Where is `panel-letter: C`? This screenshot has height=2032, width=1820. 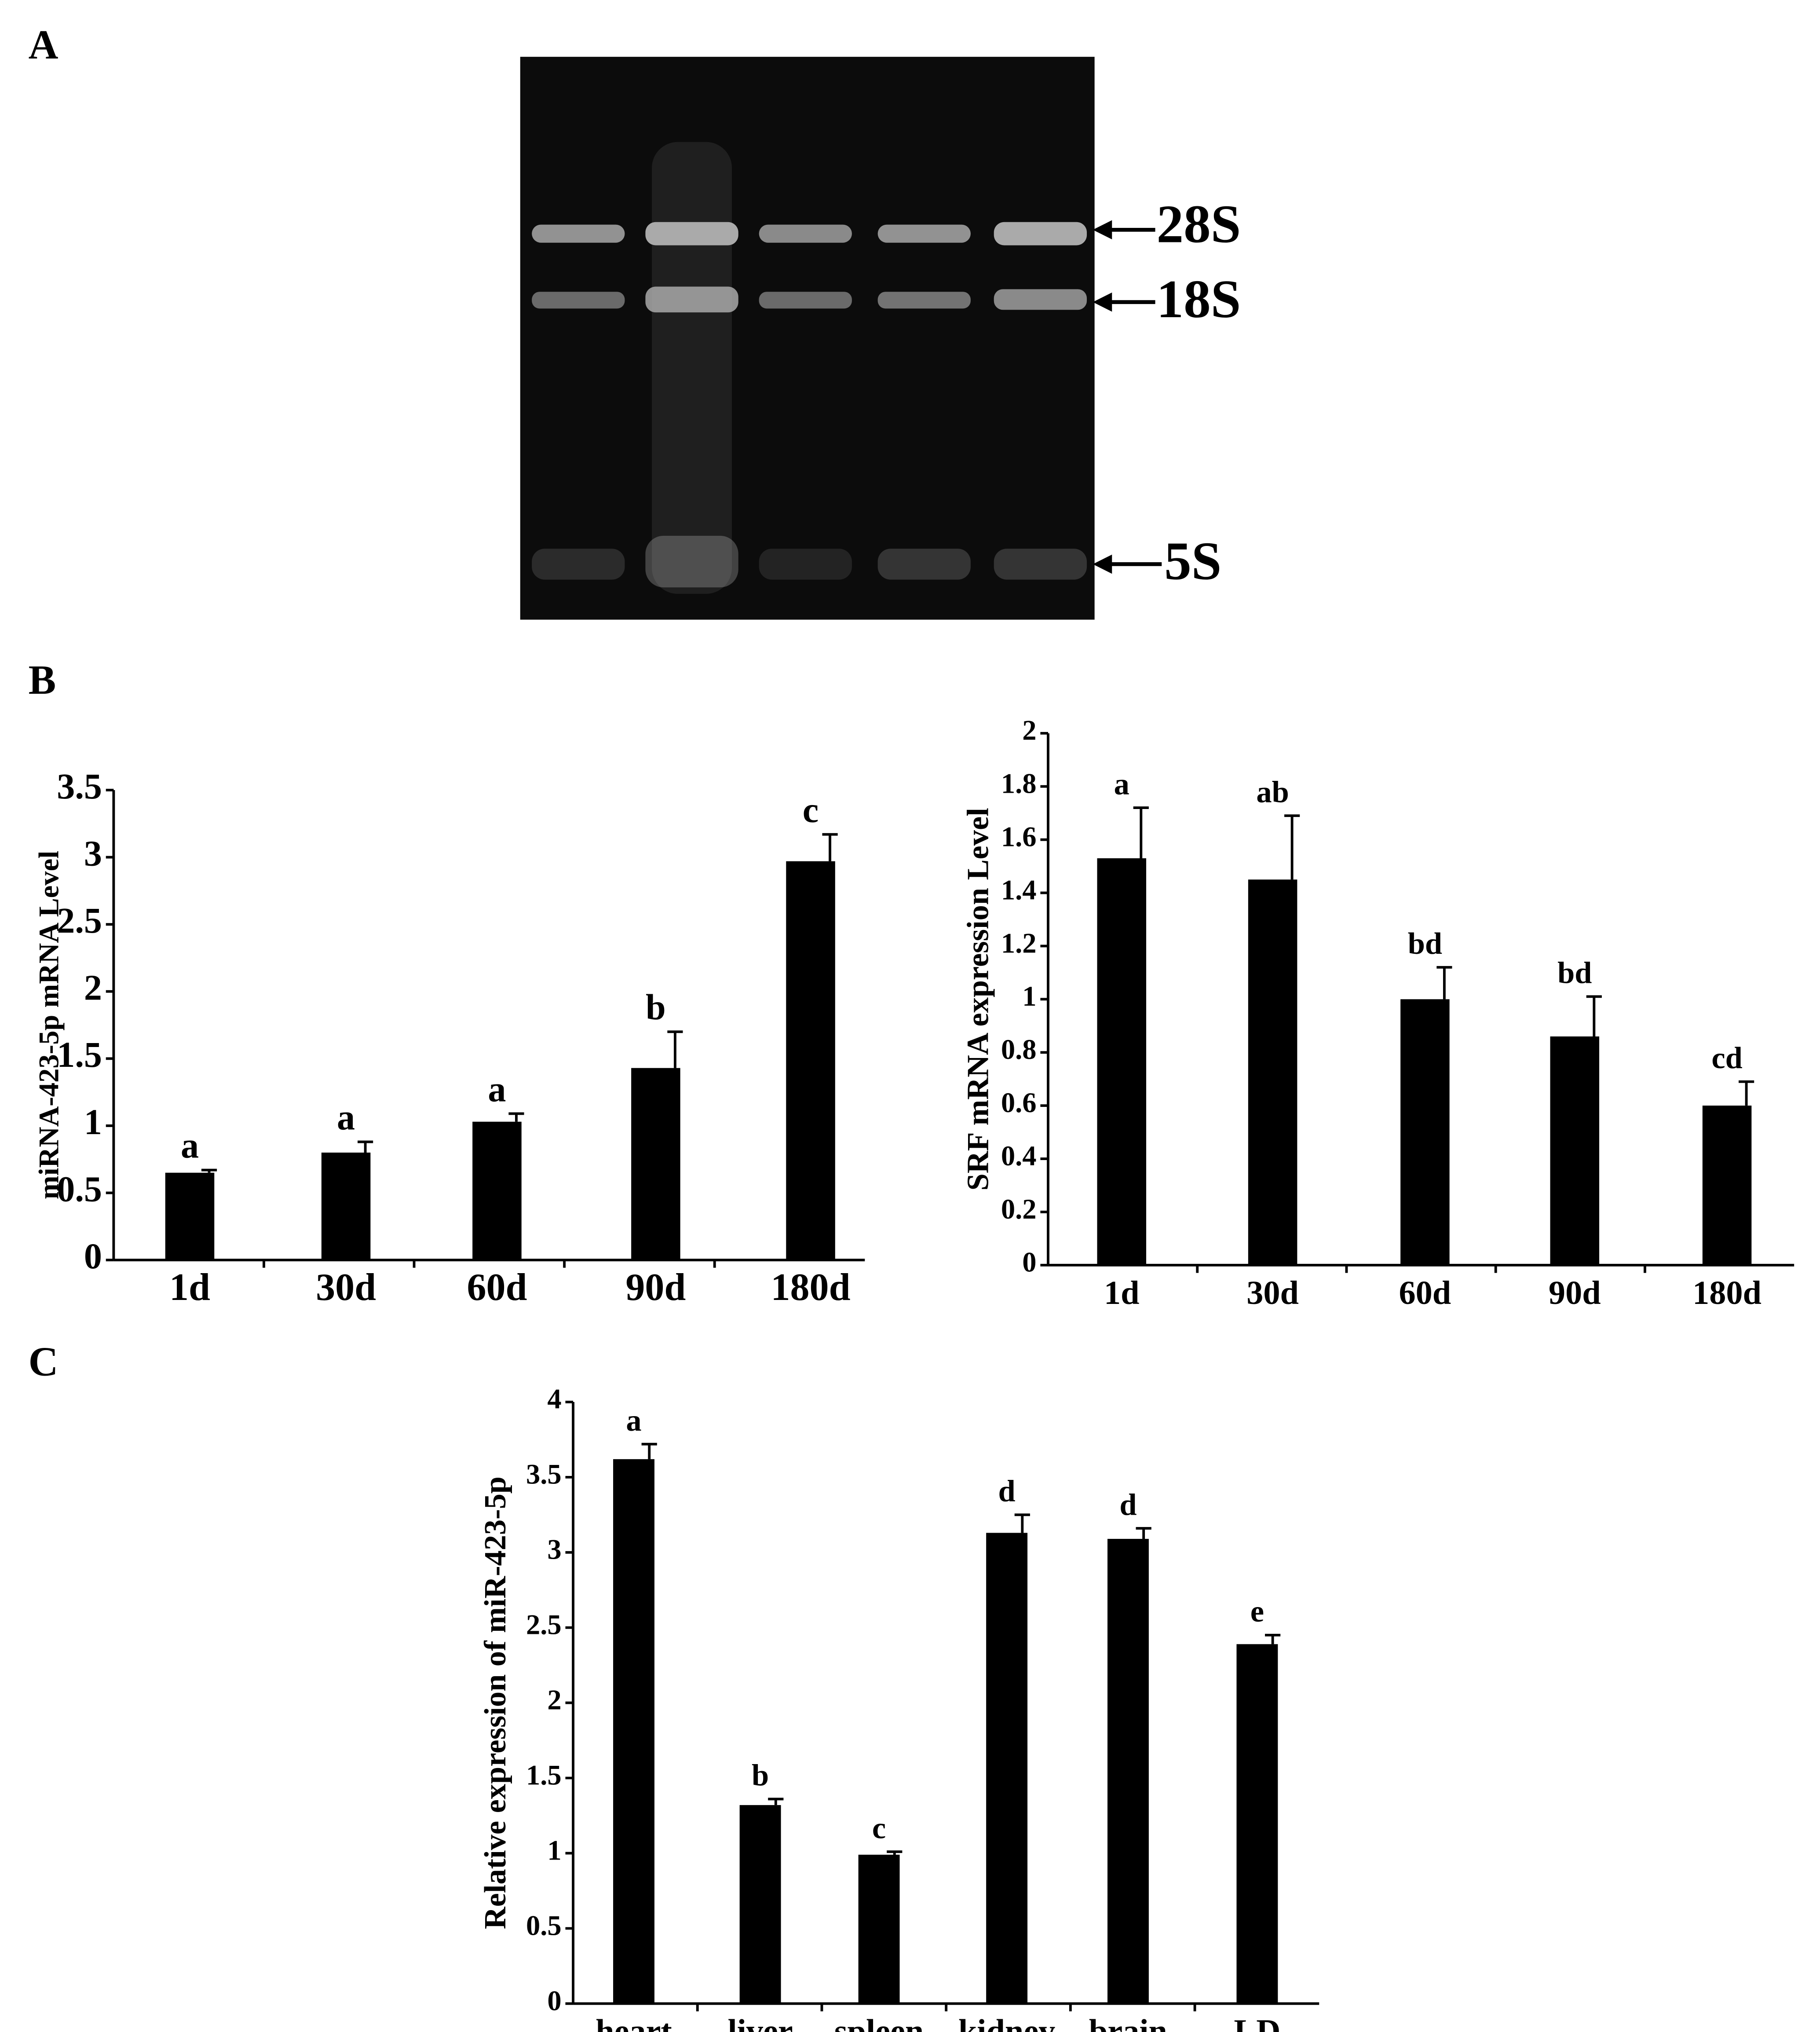
panel-letter: C is located at coordinates (43, 1361).